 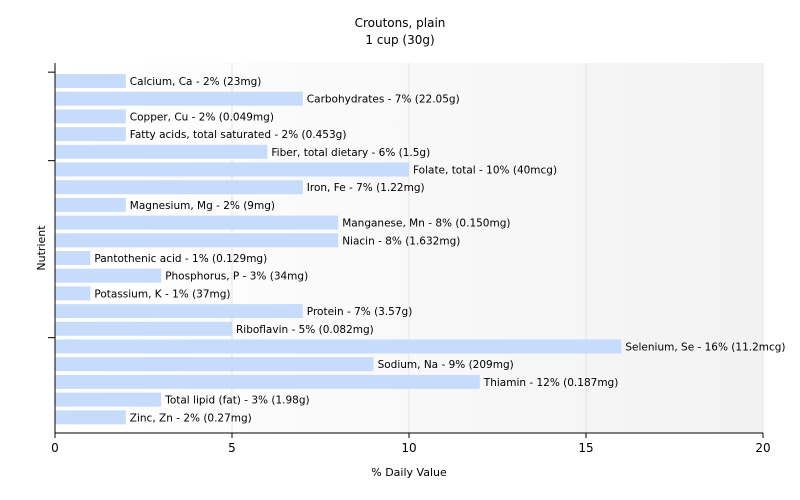 What do you see at coordinates (202, 117) in the screenshot?
I see `bar-value-label: Copper, Cu - 2% (0.049mg)` at bounding box center [202, 117].